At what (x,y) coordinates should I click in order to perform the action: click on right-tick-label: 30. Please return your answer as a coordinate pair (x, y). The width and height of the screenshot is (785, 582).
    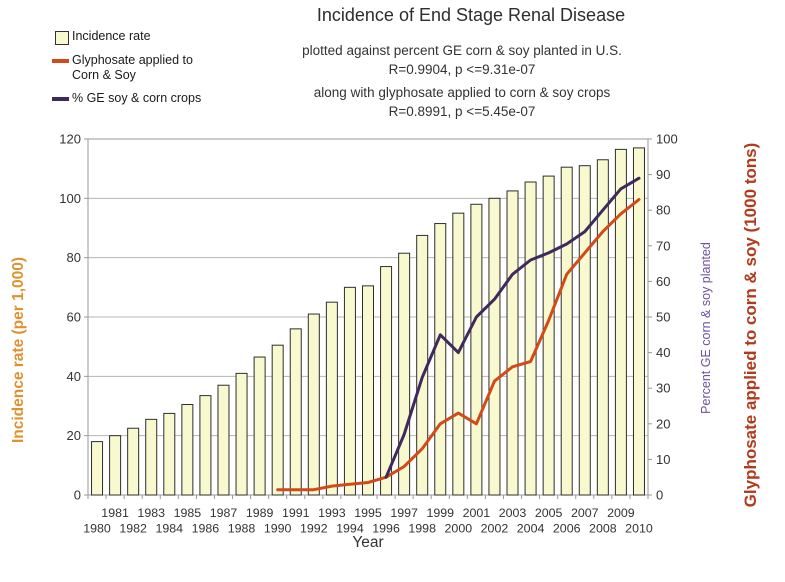
    Looking at the image, I should click on (663, 388).